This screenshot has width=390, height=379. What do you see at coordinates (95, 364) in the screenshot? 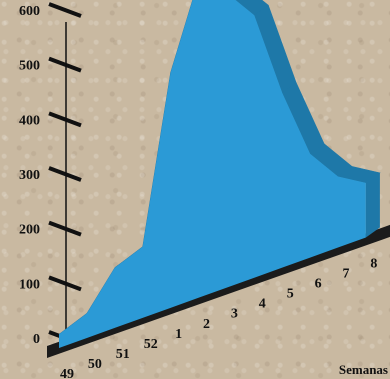
I see `x-tick-label: 50` at bounding box center [95, 364].